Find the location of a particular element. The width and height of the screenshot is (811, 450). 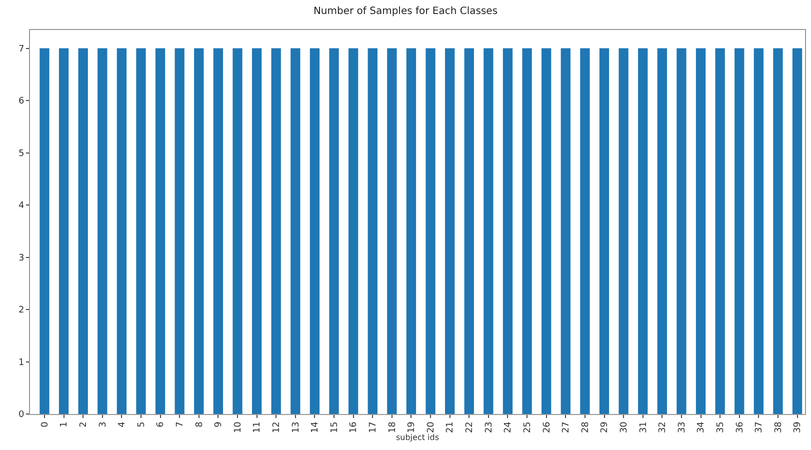

x-tick-label: 38 is located at coordinates (779, 427).